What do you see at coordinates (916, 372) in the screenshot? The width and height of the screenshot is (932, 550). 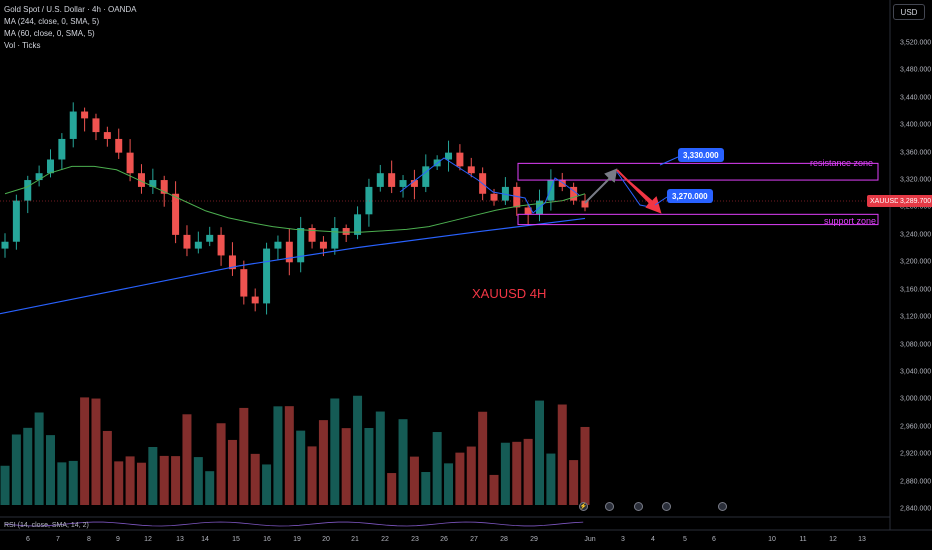 I see `y-tick-label: 3,040.000` at bounding box center [916, 372].